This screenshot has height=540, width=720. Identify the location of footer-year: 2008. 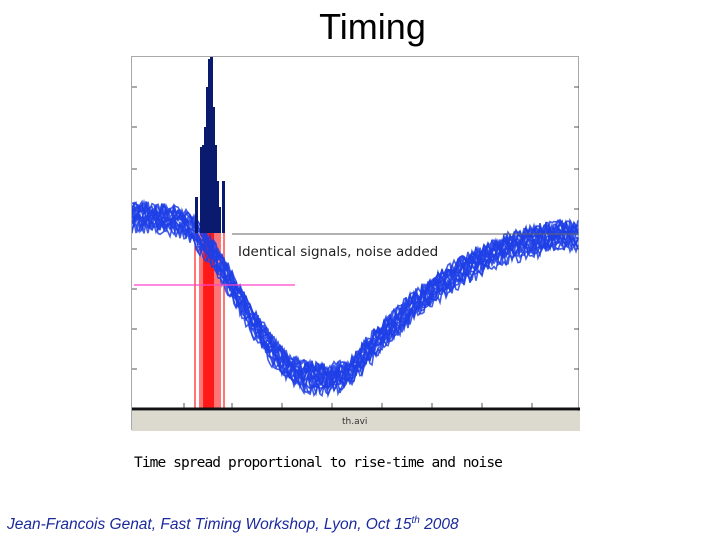
(439, 524).